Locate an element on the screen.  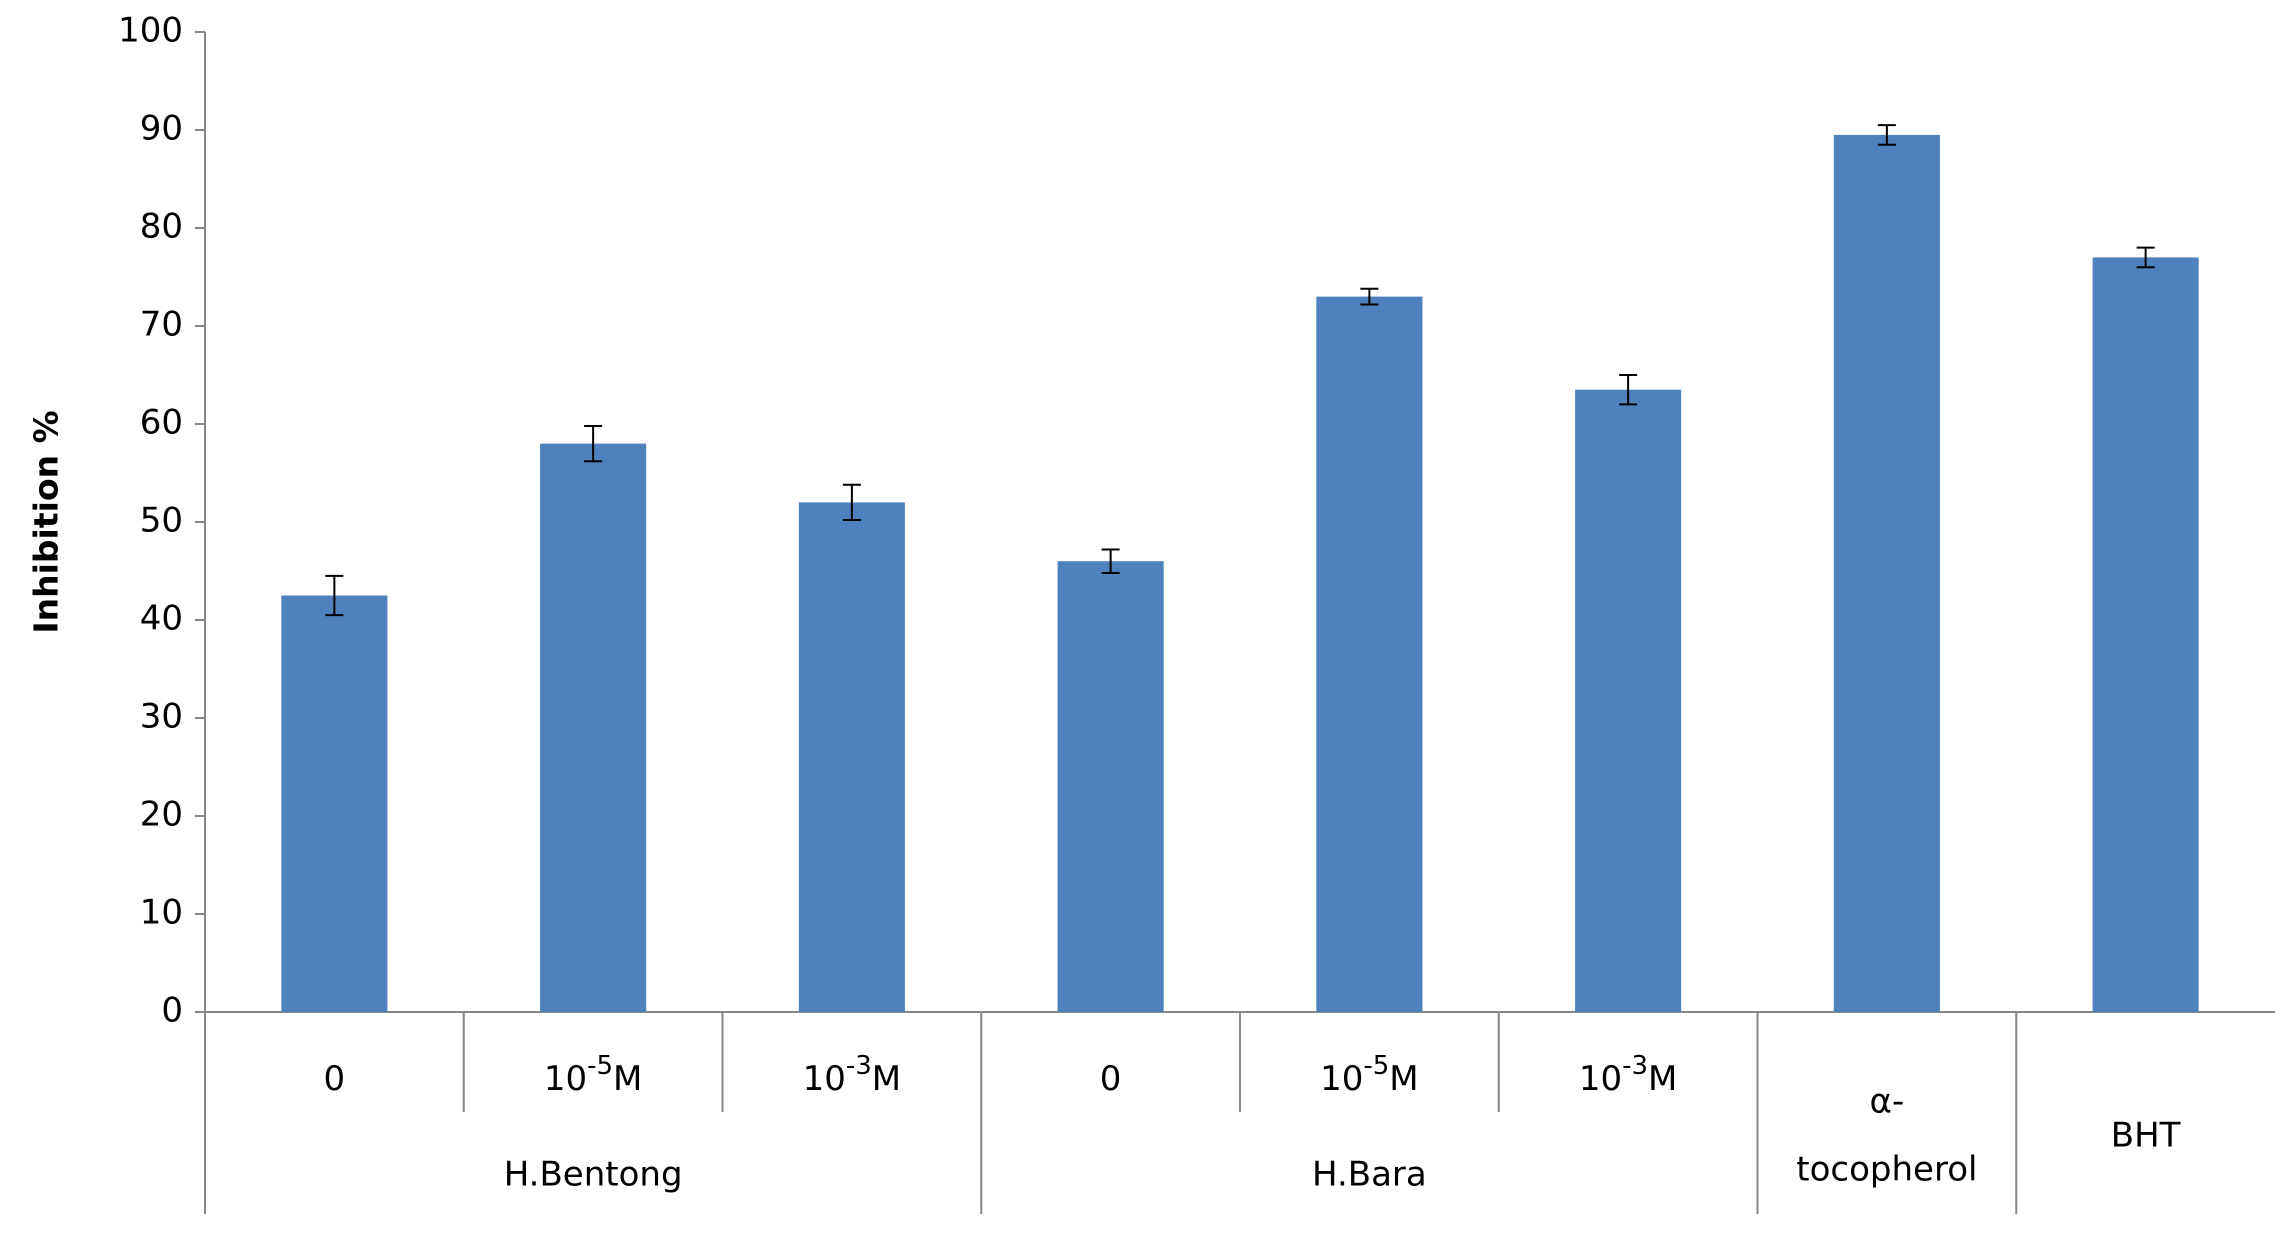
y-tick-label: 50 is located at coordinates (161, 521).